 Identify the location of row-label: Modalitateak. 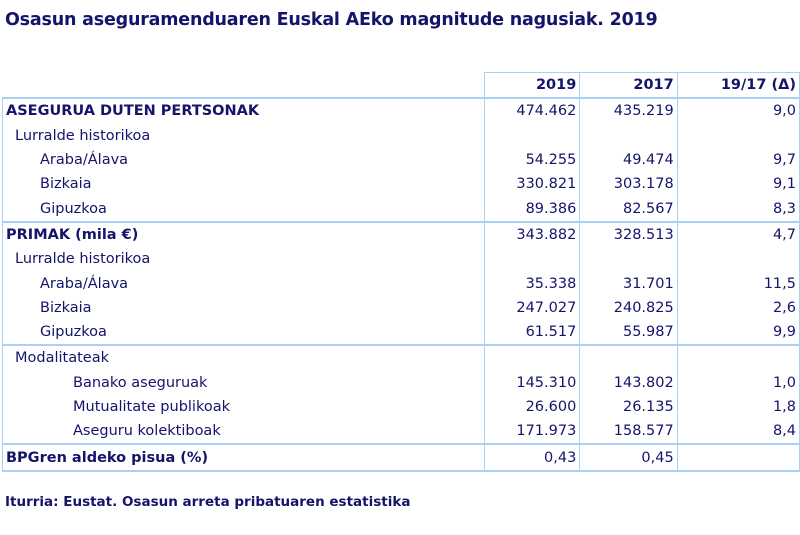
(243, 357).